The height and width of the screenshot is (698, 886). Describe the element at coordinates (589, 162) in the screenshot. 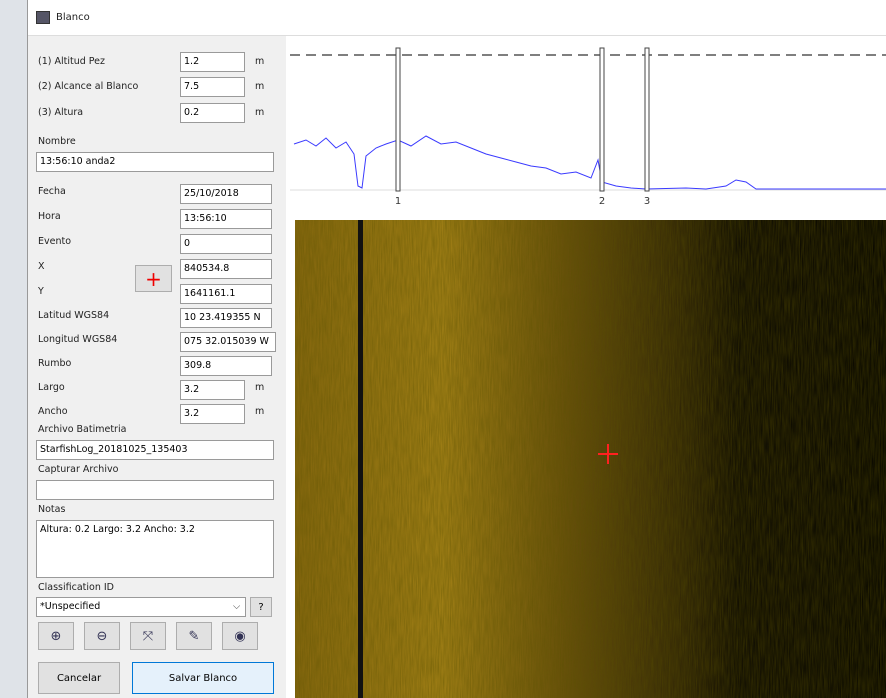

I see `altitude-trace` at that location.